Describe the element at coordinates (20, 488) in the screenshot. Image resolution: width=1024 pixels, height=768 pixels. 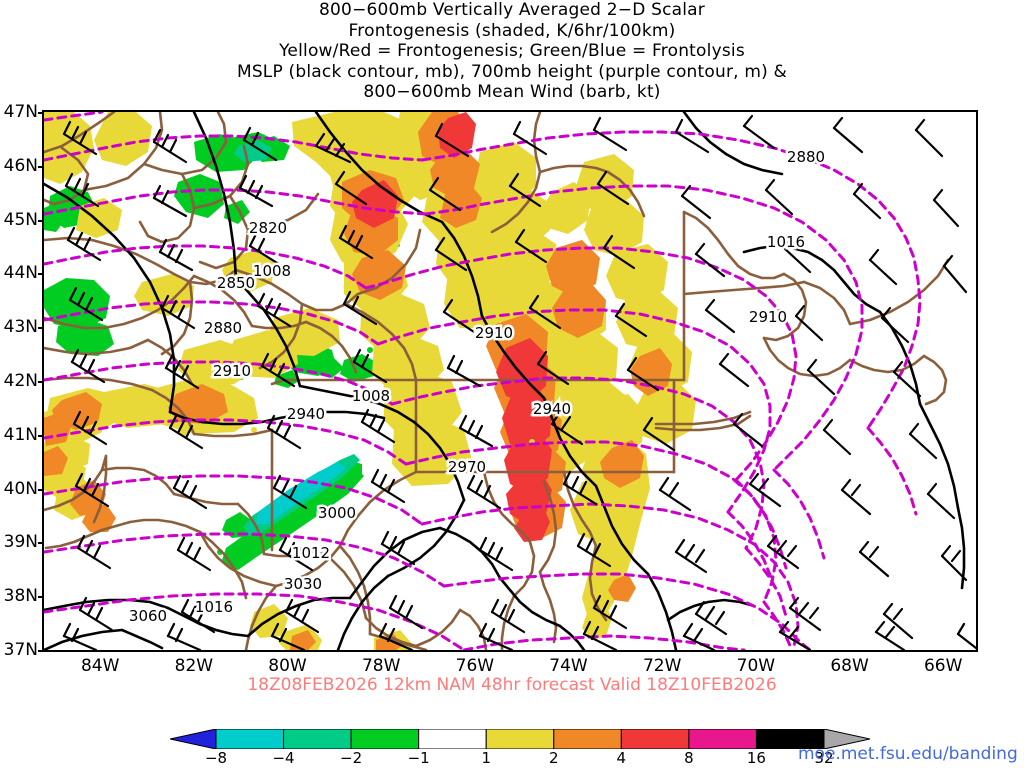
I see `lat-tick-label: 40N` at that location.